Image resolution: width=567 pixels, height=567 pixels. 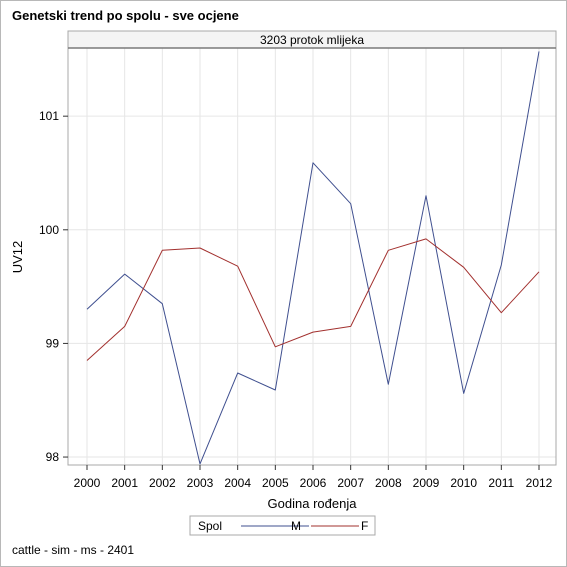 What do you see at coordinates (53, 286) in the screenshot?
I see `y-axis: 98 99 100 101` at bounding box center [53, 286].